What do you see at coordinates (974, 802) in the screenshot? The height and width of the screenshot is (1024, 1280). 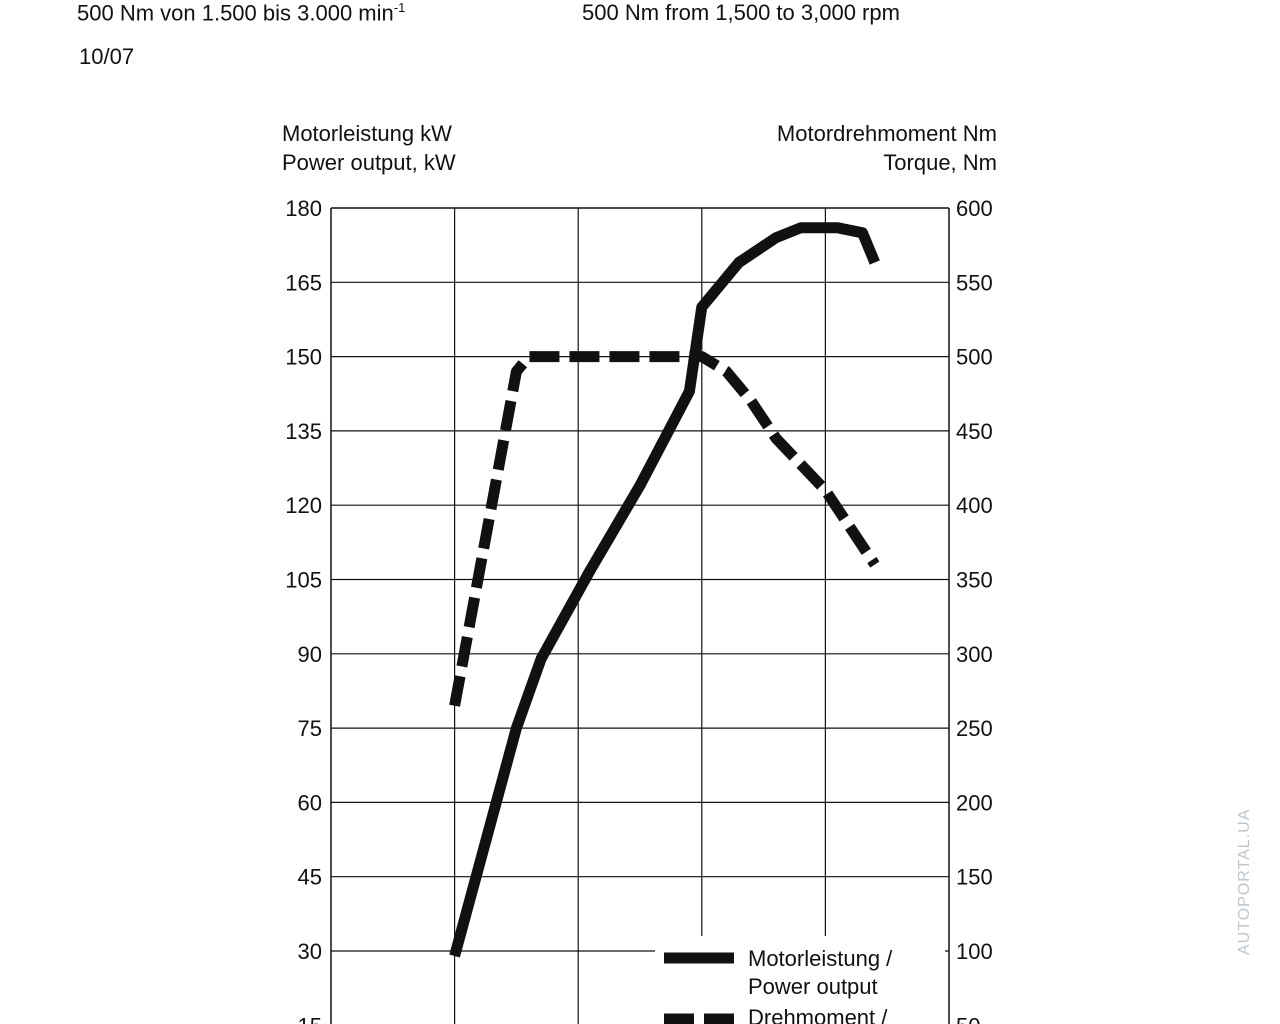 I see `right-tick-200: 200` at bounding box center [974, 802].